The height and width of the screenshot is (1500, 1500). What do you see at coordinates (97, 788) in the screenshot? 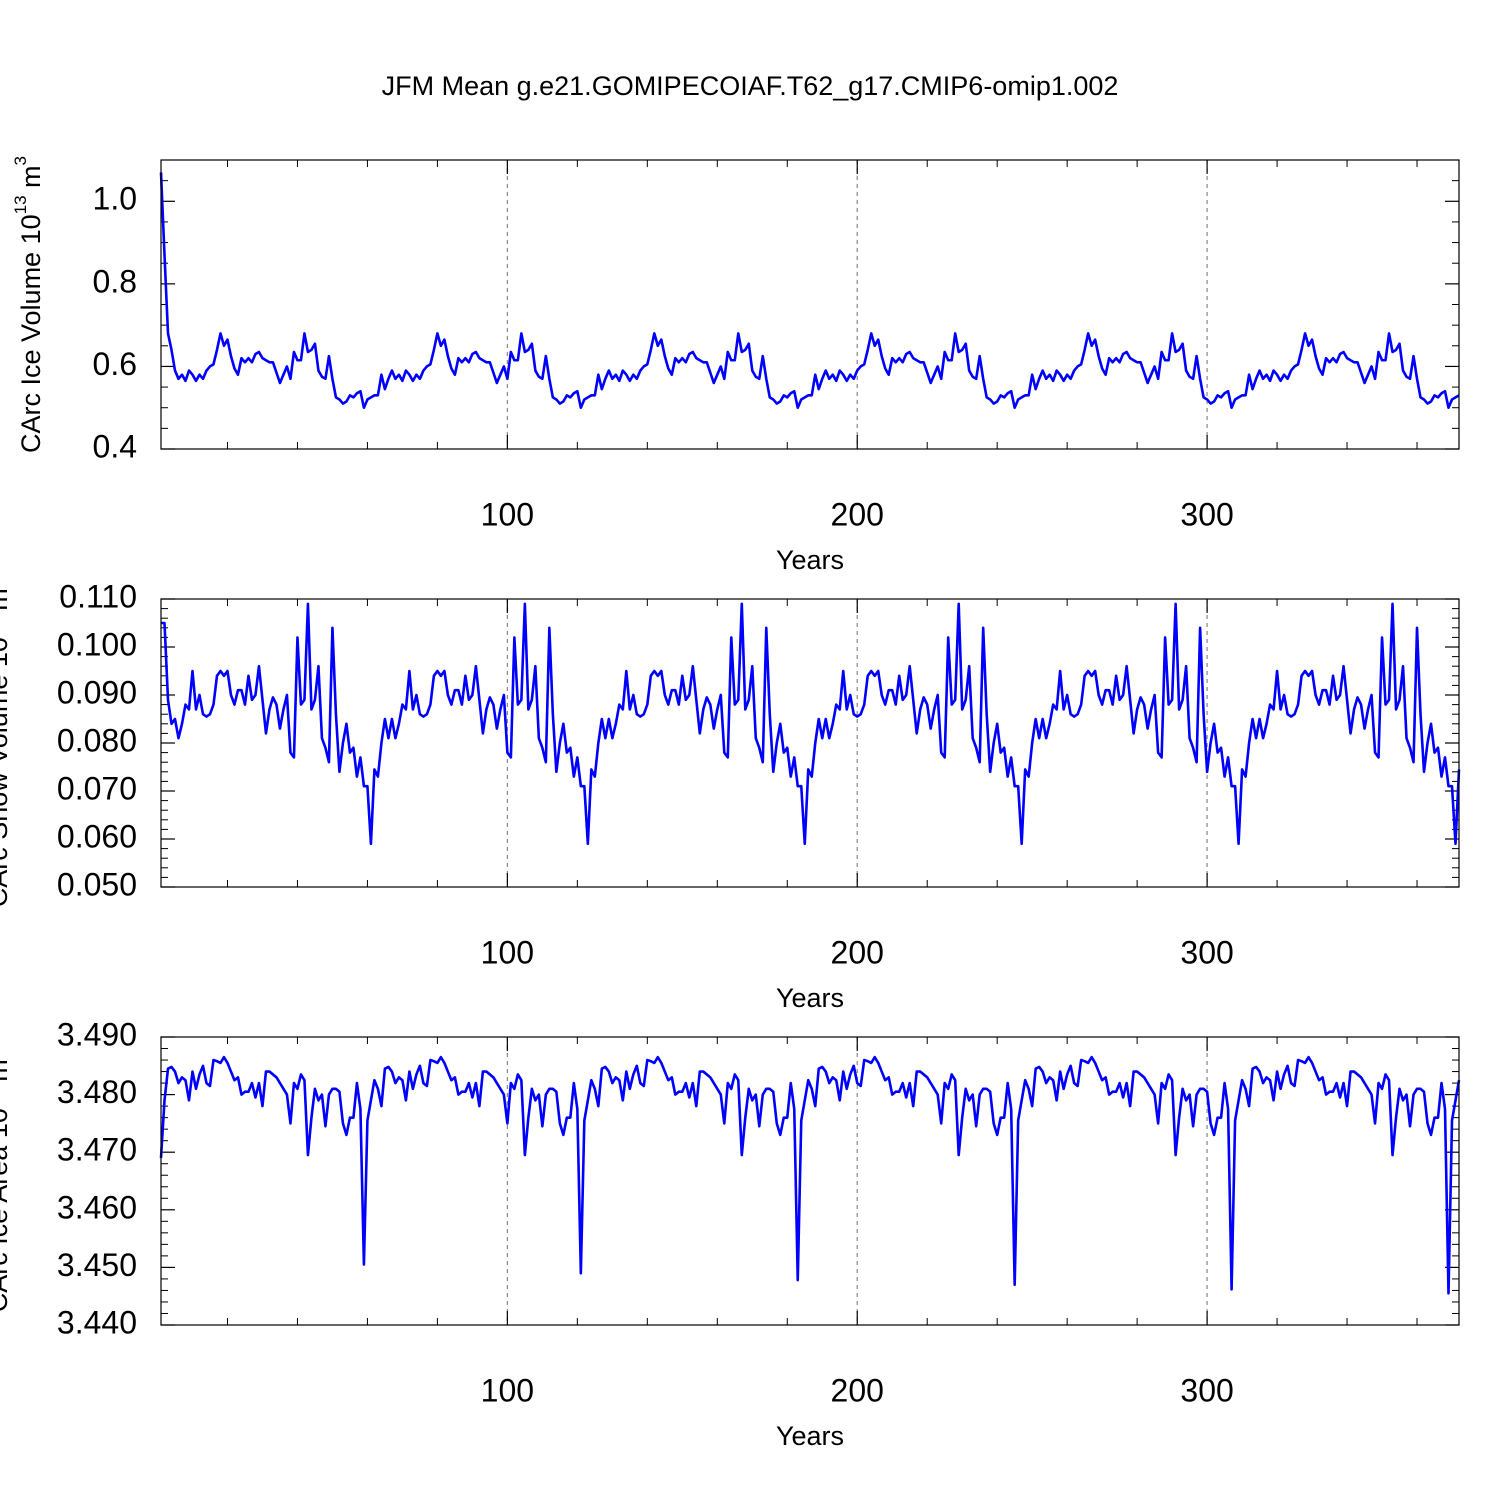
I see `y-tick-label: 0.070` at bounding box center [97, 788].